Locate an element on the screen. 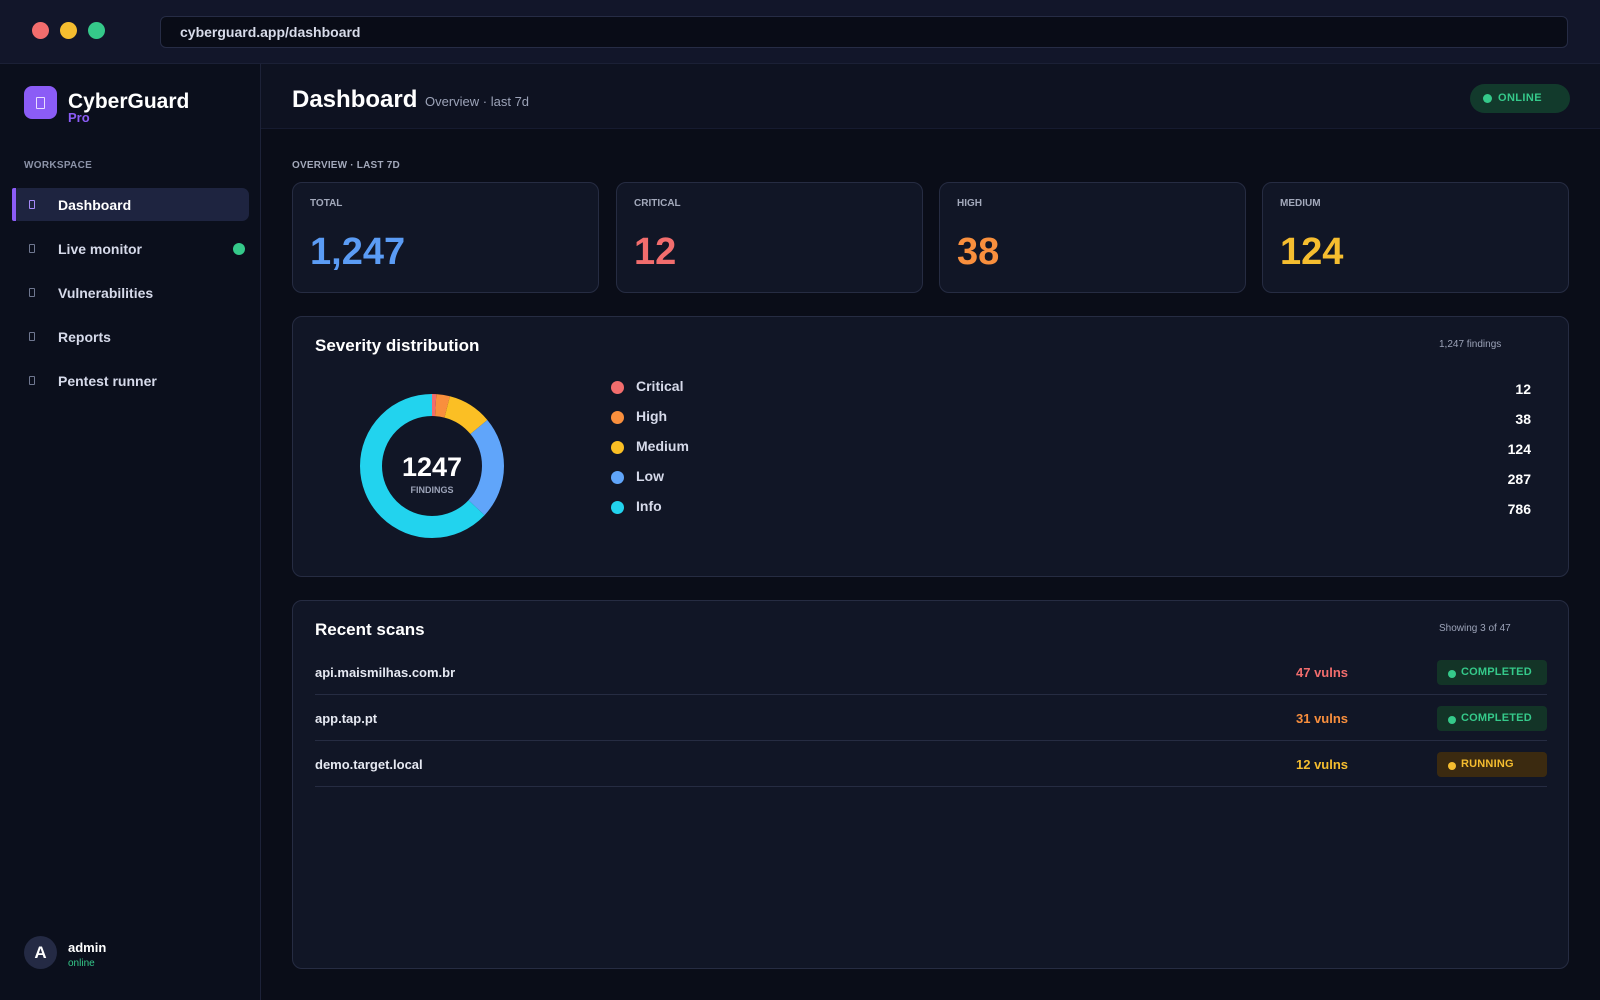 The height and width of the screenshot is (1000, 1600). status-badge: ONLINE is located at coordinates (1520, 98).